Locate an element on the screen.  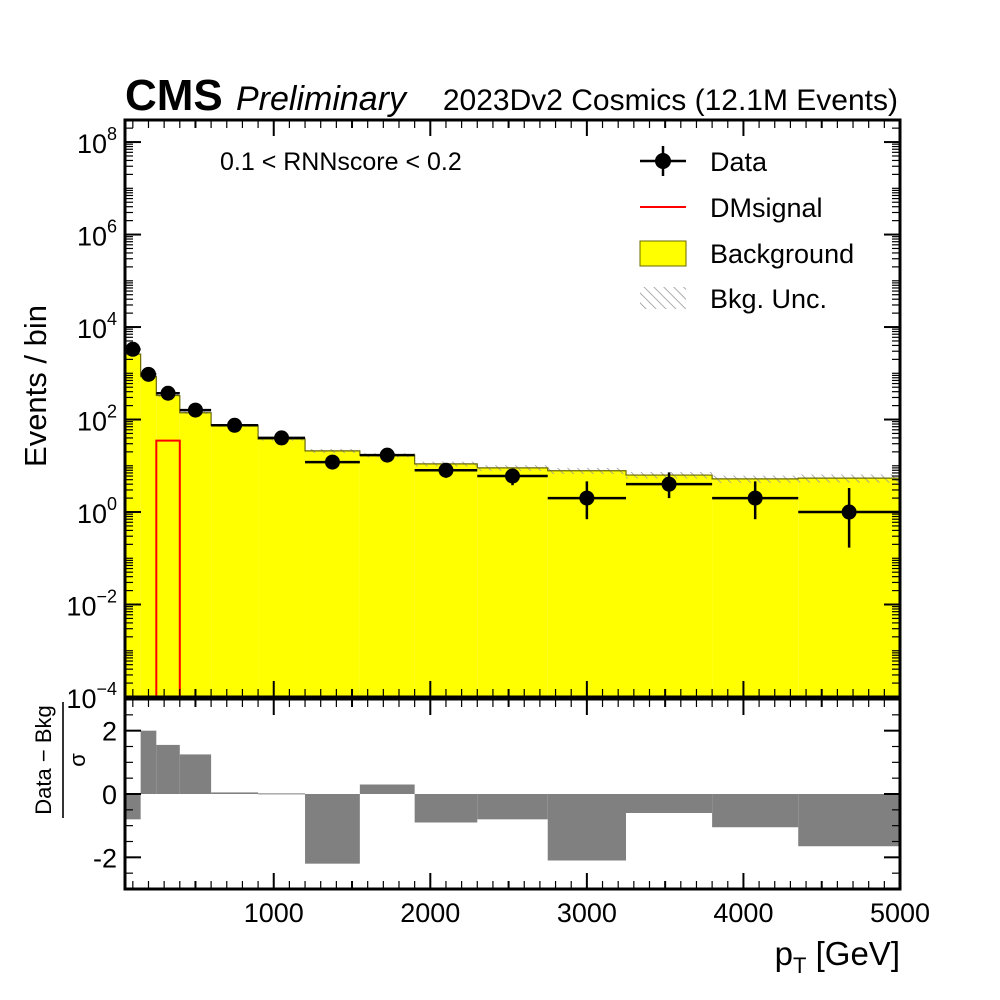
x-axis-label-p: p is located at coordinates (784, 953).